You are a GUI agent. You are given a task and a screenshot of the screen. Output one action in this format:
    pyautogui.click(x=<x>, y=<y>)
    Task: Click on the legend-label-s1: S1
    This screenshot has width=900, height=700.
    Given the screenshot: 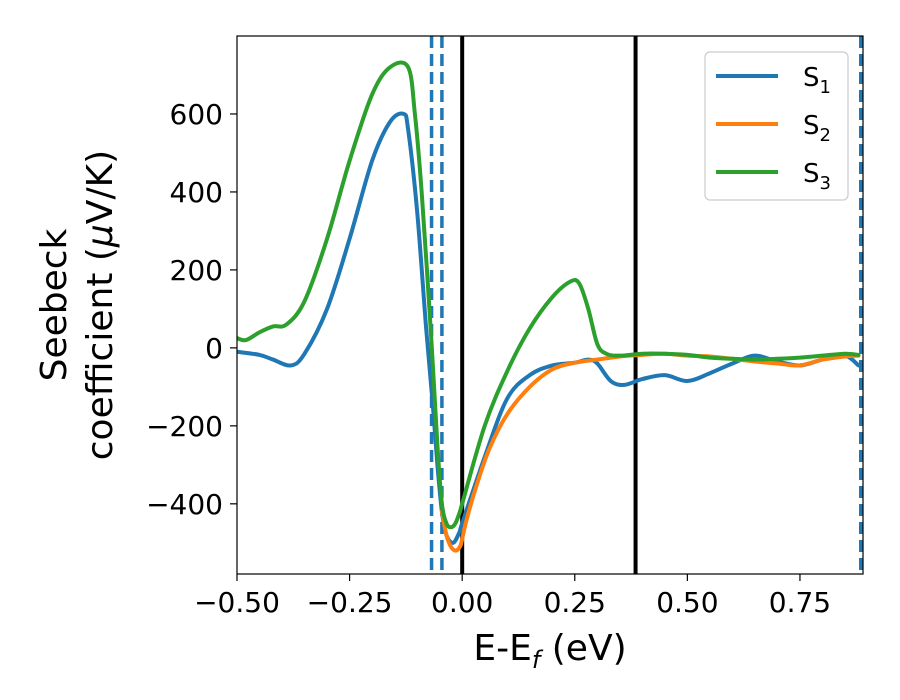 What is the action you would take?
    pyautogui.click(x=817, y=80)
    